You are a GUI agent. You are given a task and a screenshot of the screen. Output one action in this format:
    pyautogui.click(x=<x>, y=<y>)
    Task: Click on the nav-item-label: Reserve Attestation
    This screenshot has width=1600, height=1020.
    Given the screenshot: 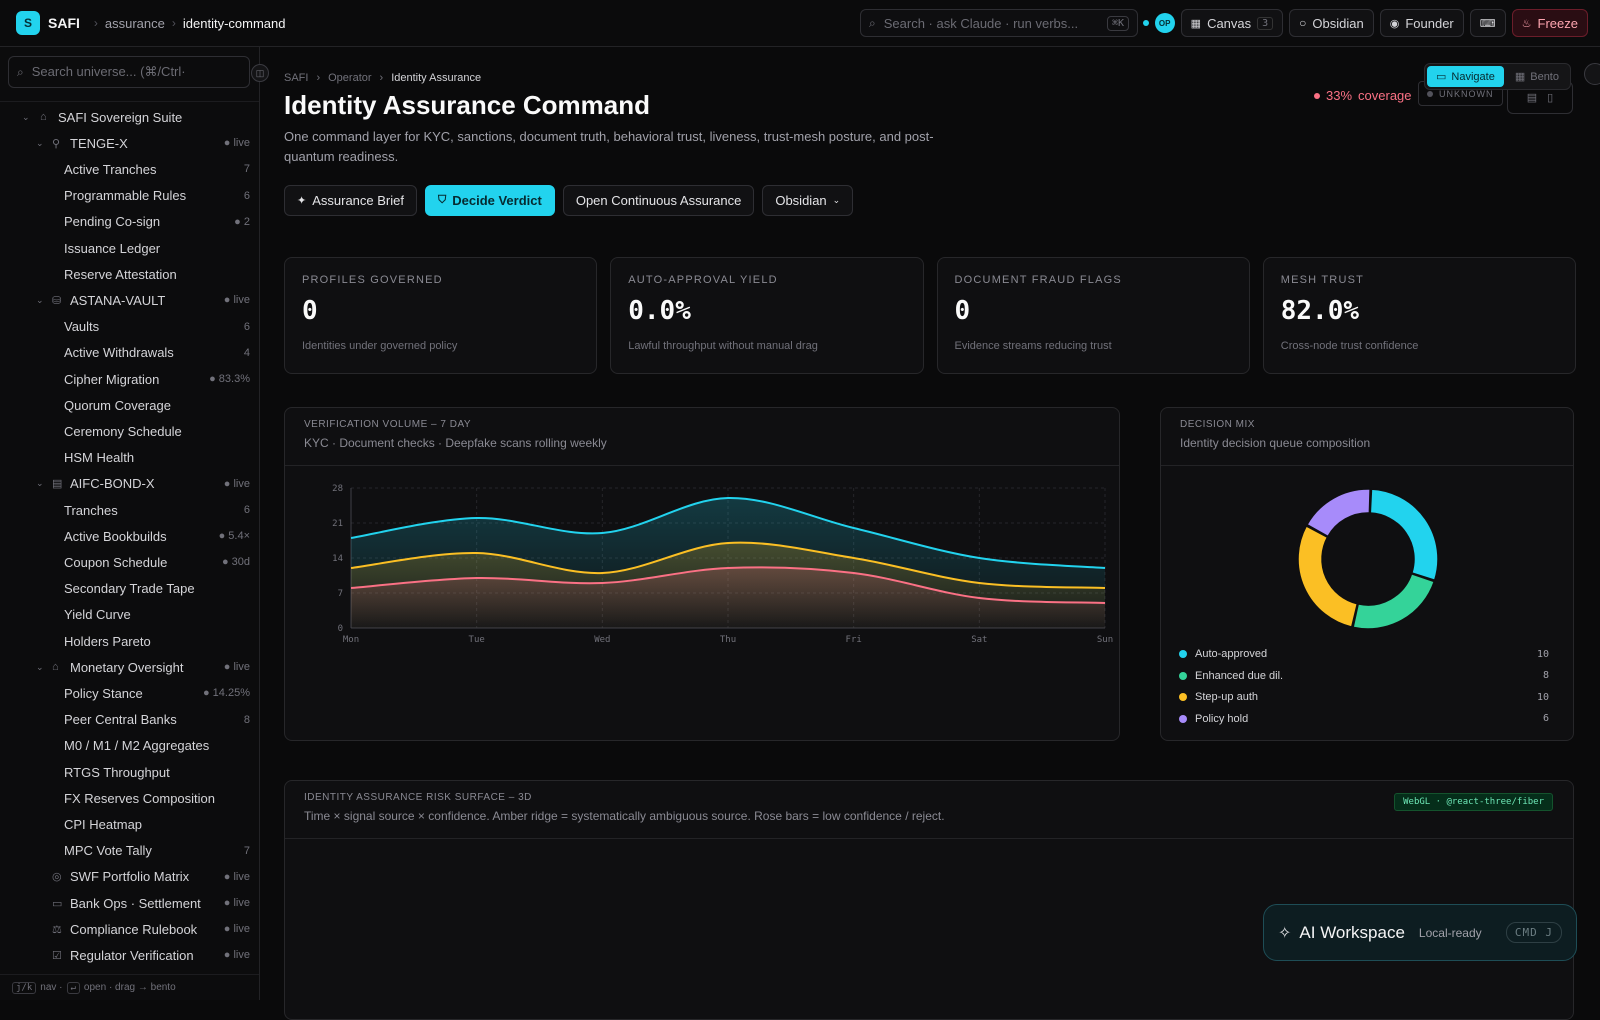 What is the action you would take?
    pyautogui.click(x=120, y=274)
    